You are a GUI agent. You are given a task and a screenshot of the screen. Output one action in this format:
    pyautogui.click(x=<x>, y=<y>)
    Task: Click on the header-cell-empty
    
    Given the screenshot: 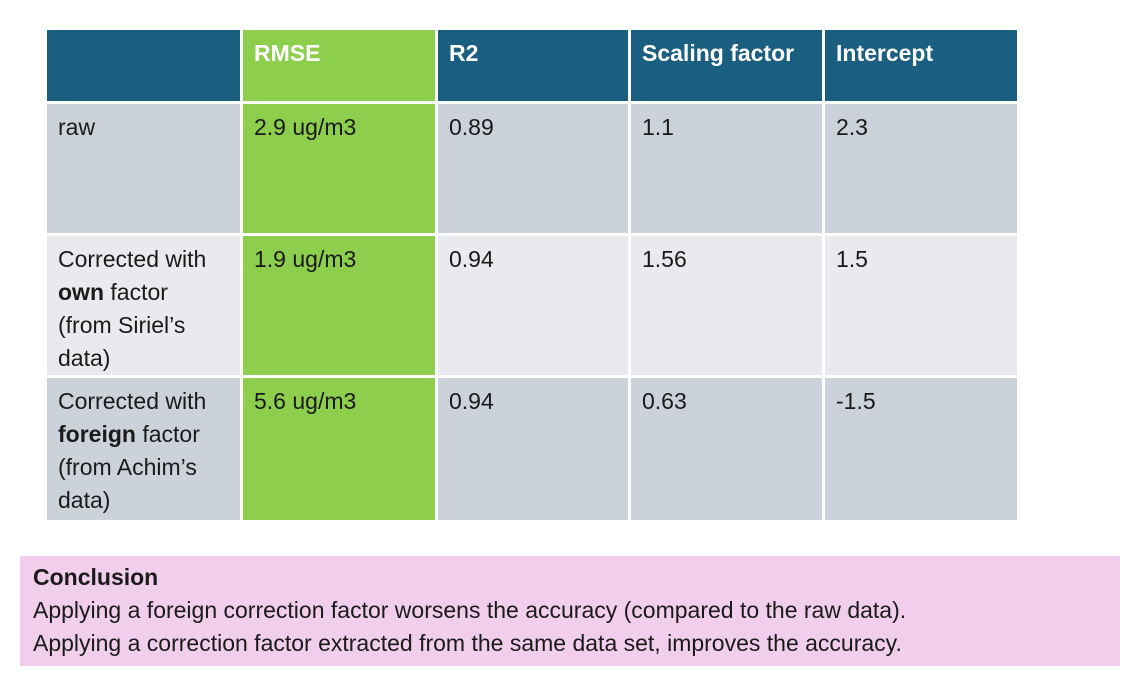 What is the action you would take?
    pyautogui.click(x=143, y=65)
    